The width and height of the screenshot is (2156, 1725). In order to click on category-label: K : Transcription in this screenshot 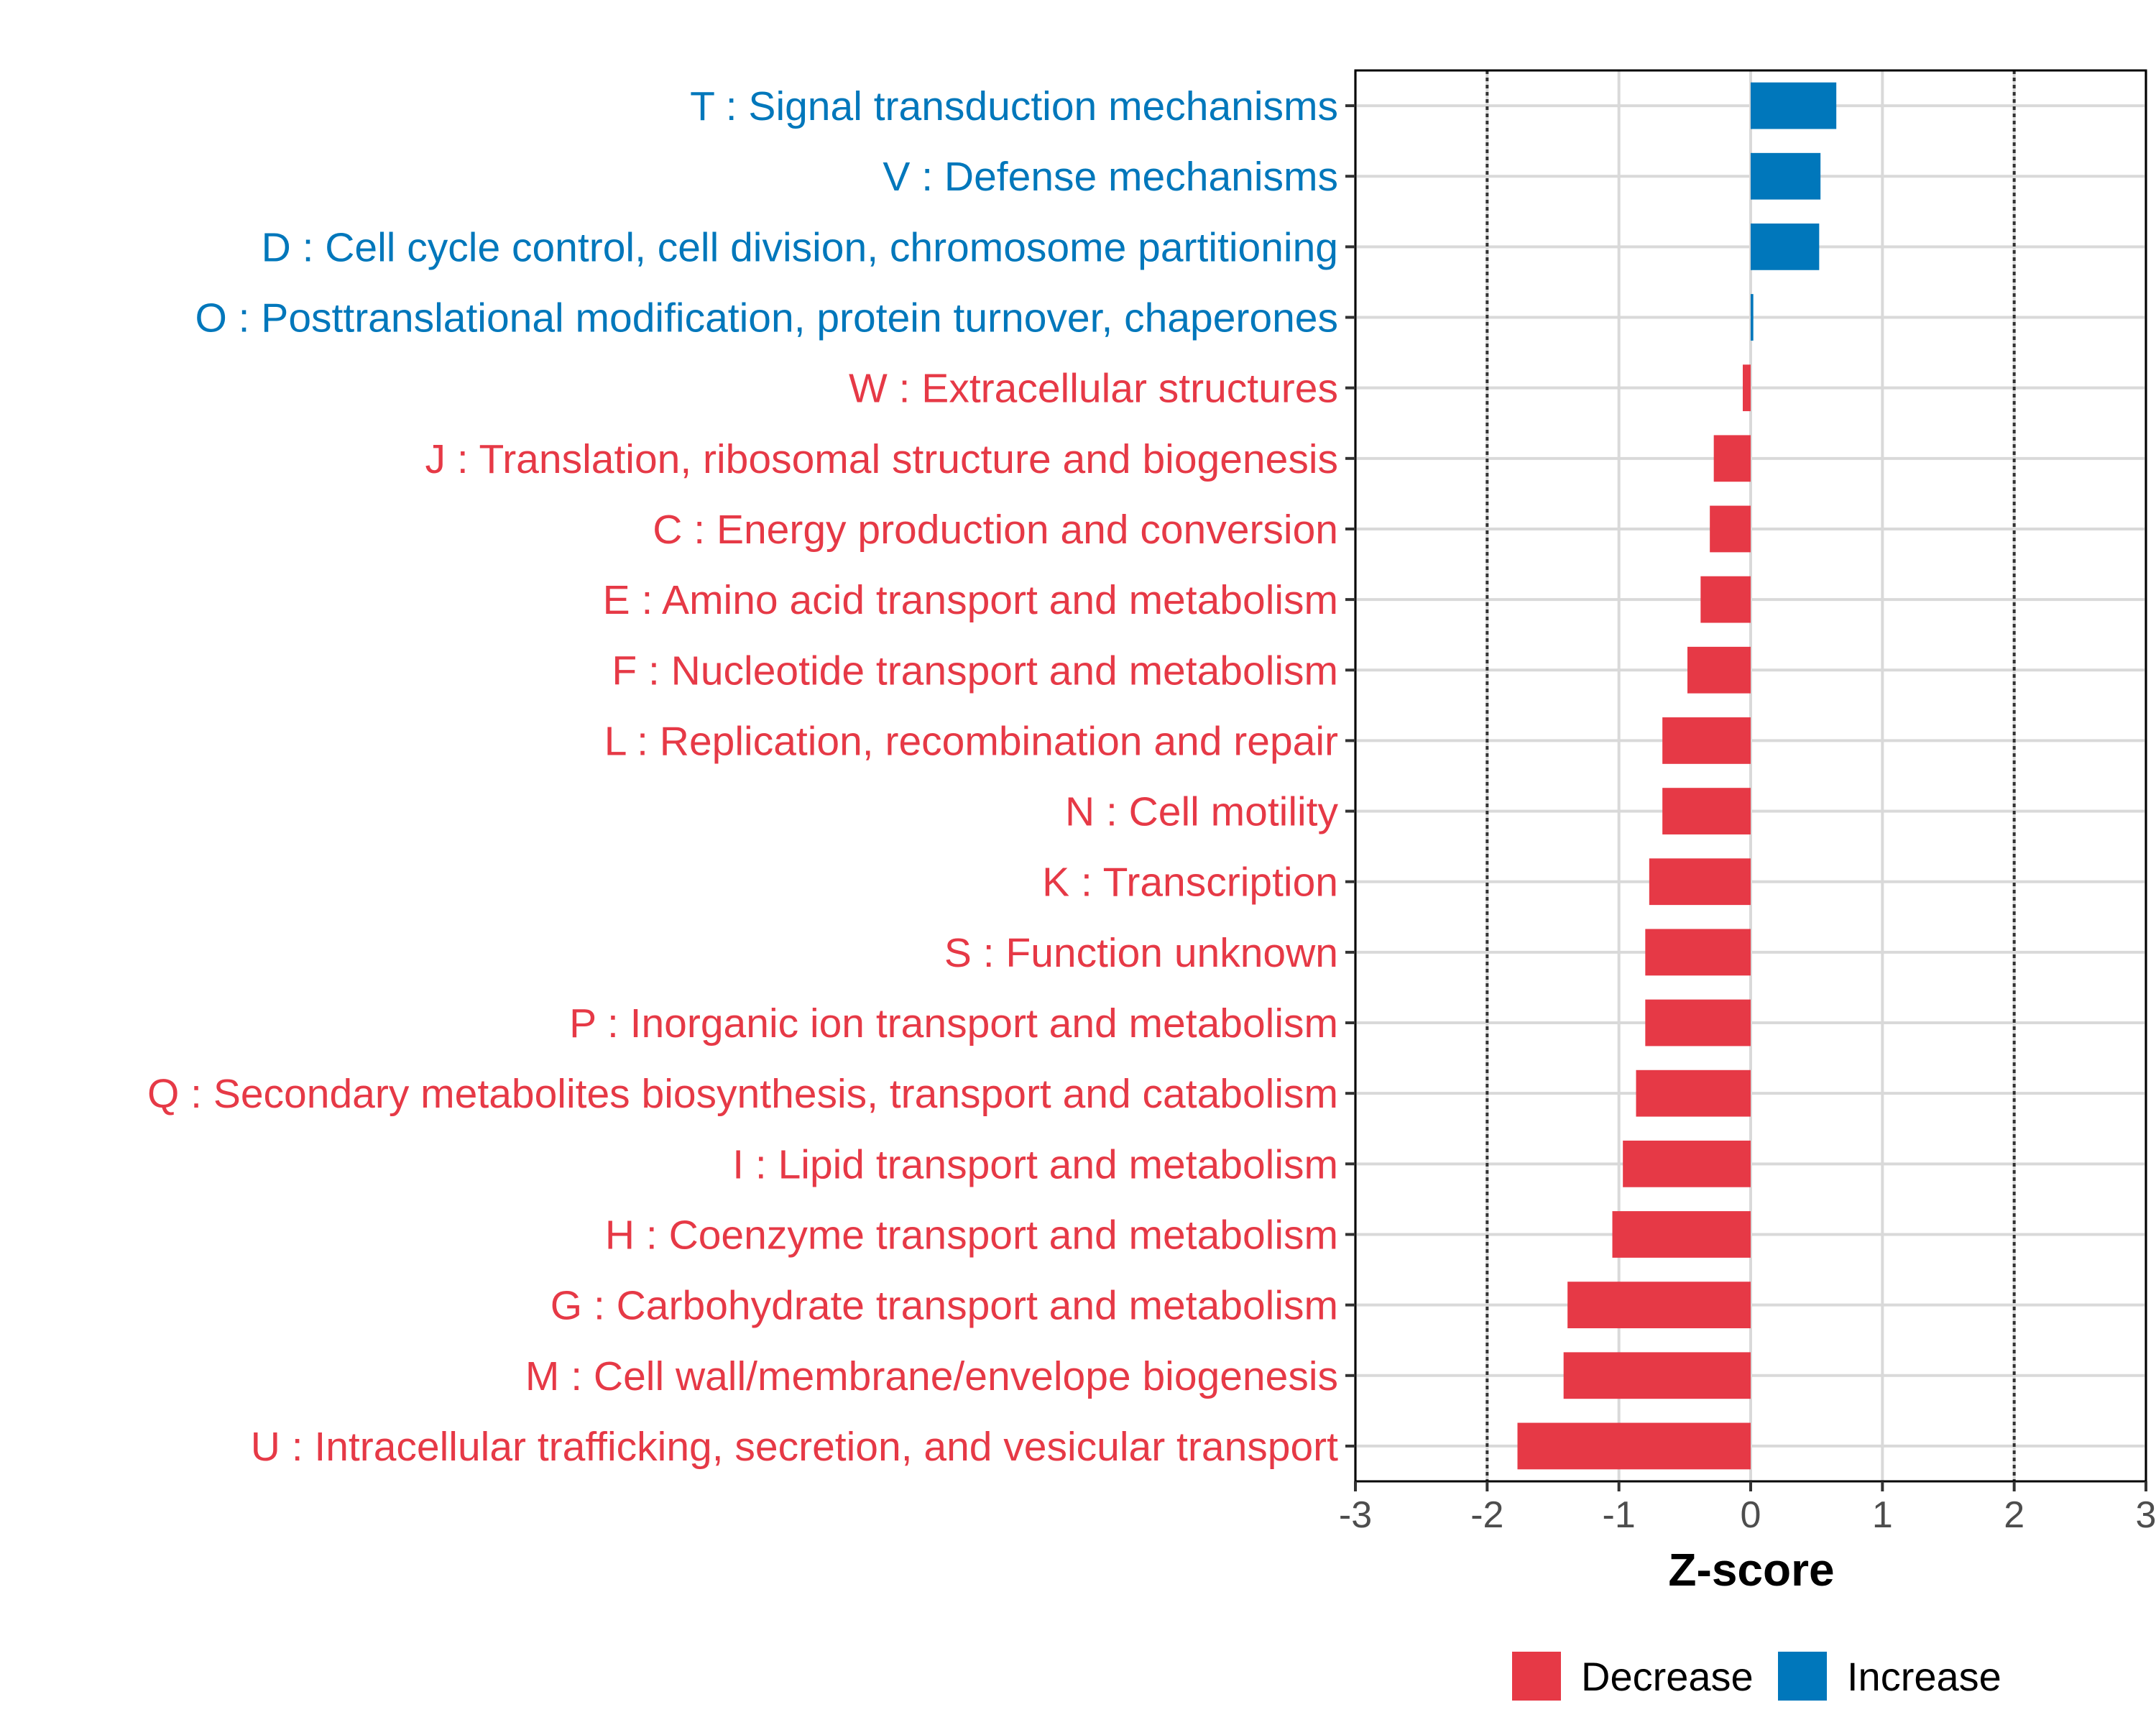, I will do `click(1190, 883)`.